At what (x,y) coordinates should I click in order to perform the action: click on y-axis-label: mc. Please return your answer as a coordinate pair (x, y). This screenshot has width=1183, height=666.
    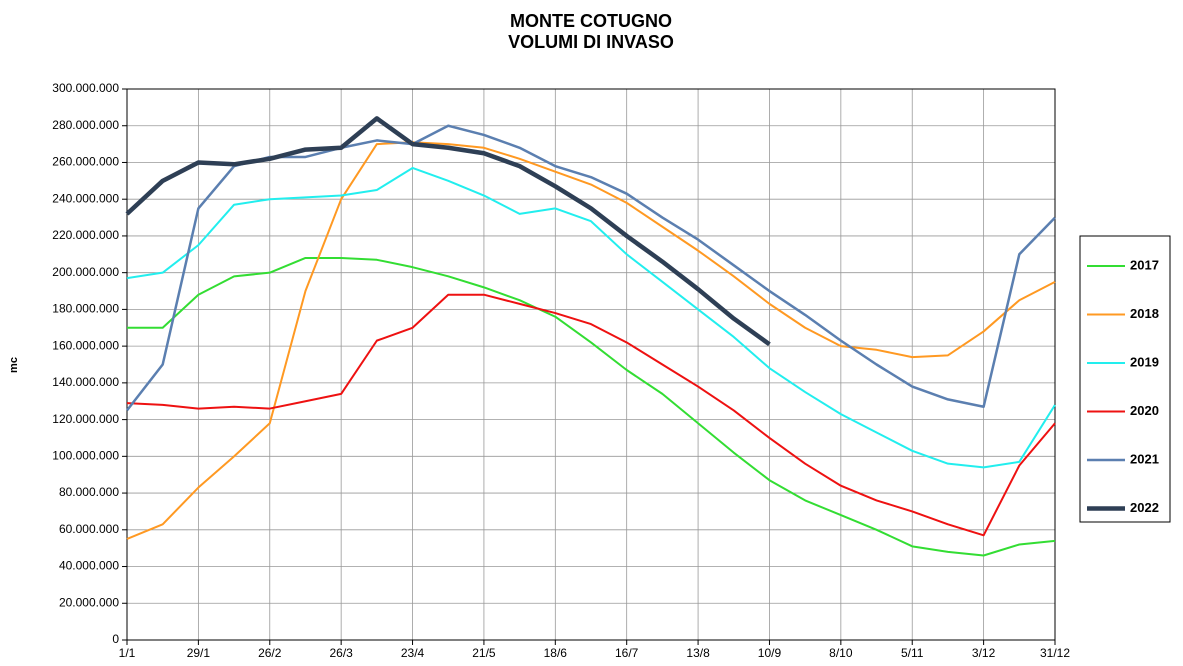
    Looking at the image, I should click on (14, 365).